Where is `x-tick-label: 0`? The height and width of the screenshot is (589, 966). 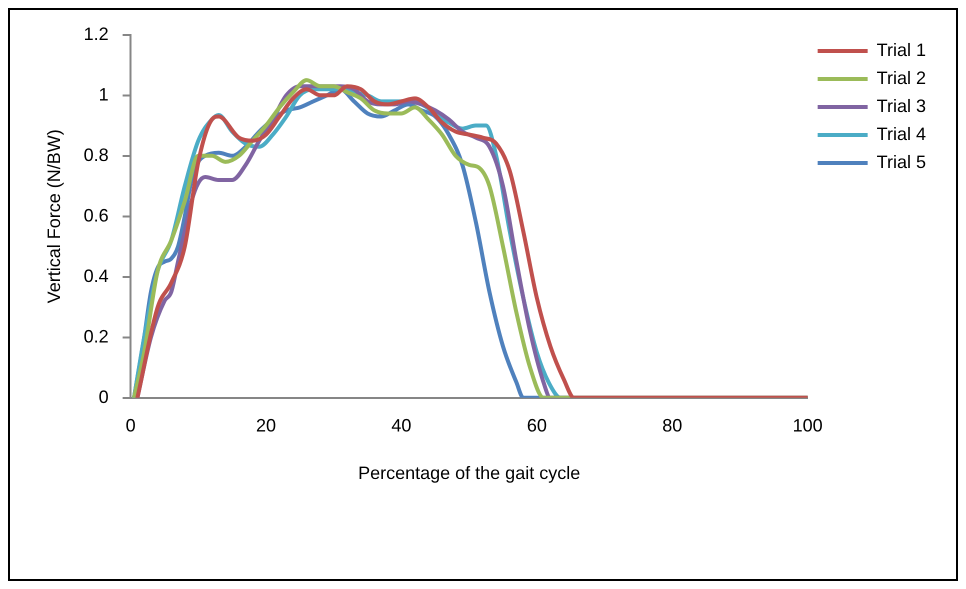
x-tick-label: 0 is located at coordinates (131, 426).